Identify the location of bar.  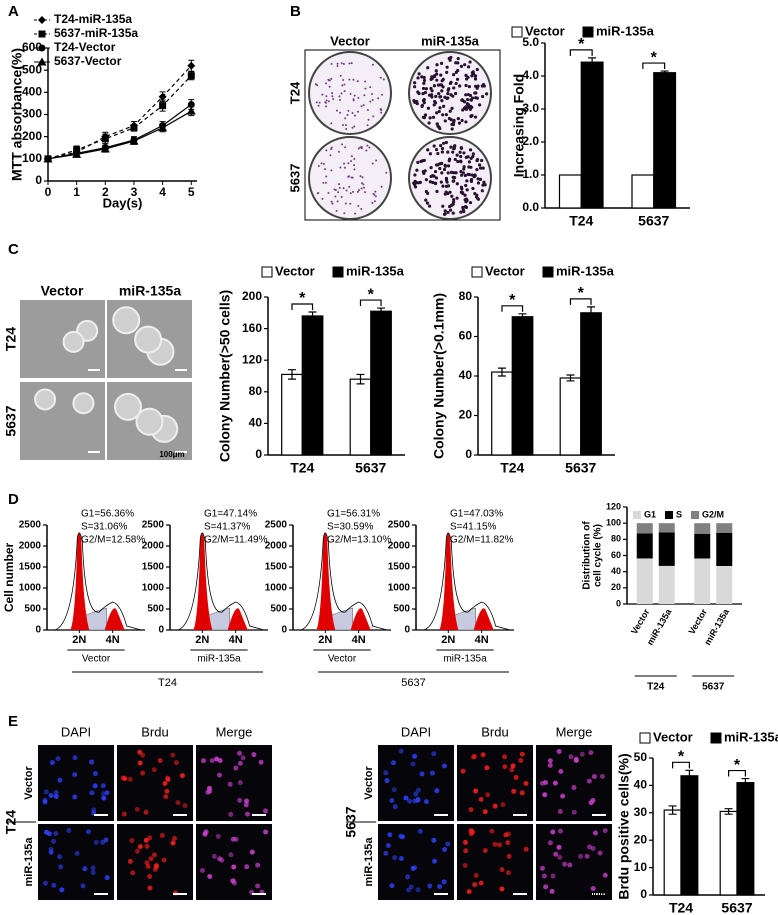
(522, 386).